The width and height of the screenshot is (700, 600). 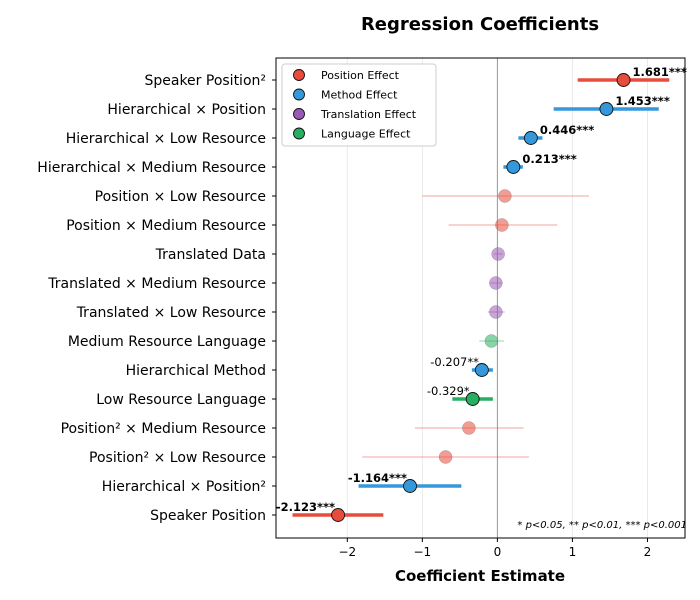 What do you see at coordinates (480, 24) in the screenshot?
I see `chart-title: Regression Coefficients` at bounding box center [480, 24].